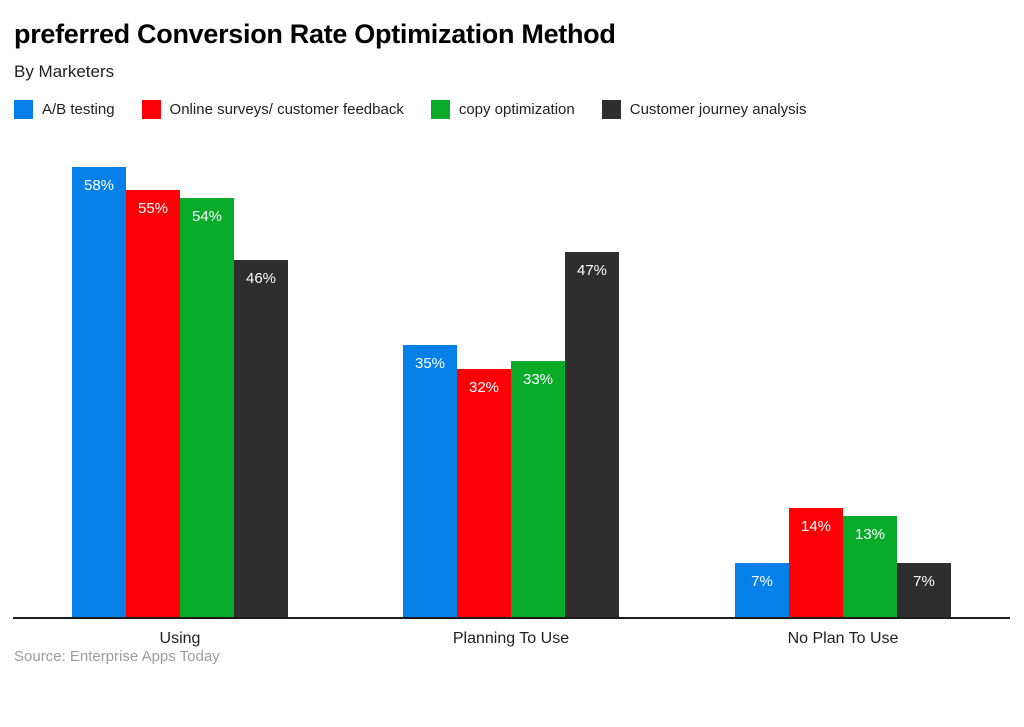 This screenshot has width=1024, height=727. I want to click on legend-item: Online surveys/ customer feedback, so click(272, 109).